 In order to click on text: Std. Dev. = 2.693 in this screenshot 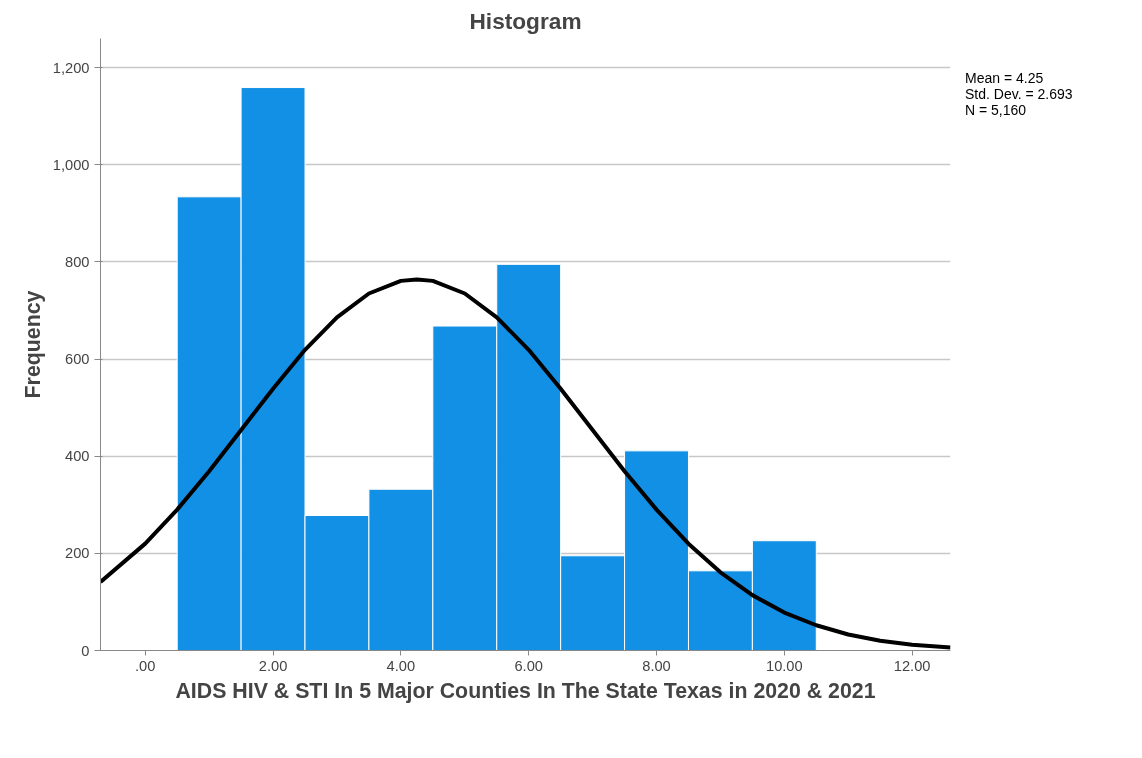, I will do `click(1019, 94)`.